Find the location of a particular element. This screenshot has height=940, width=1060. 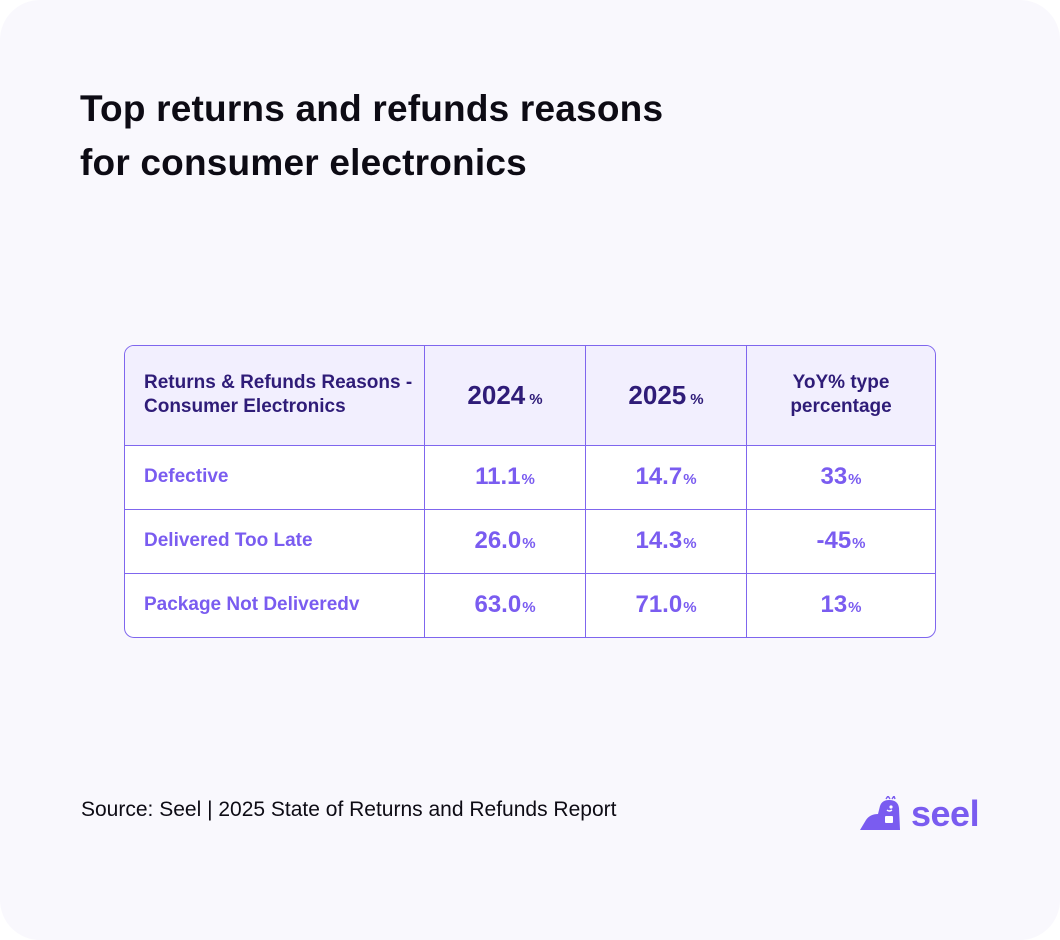

row-yoy-cell: 33% is located at coordinates (840, 477).